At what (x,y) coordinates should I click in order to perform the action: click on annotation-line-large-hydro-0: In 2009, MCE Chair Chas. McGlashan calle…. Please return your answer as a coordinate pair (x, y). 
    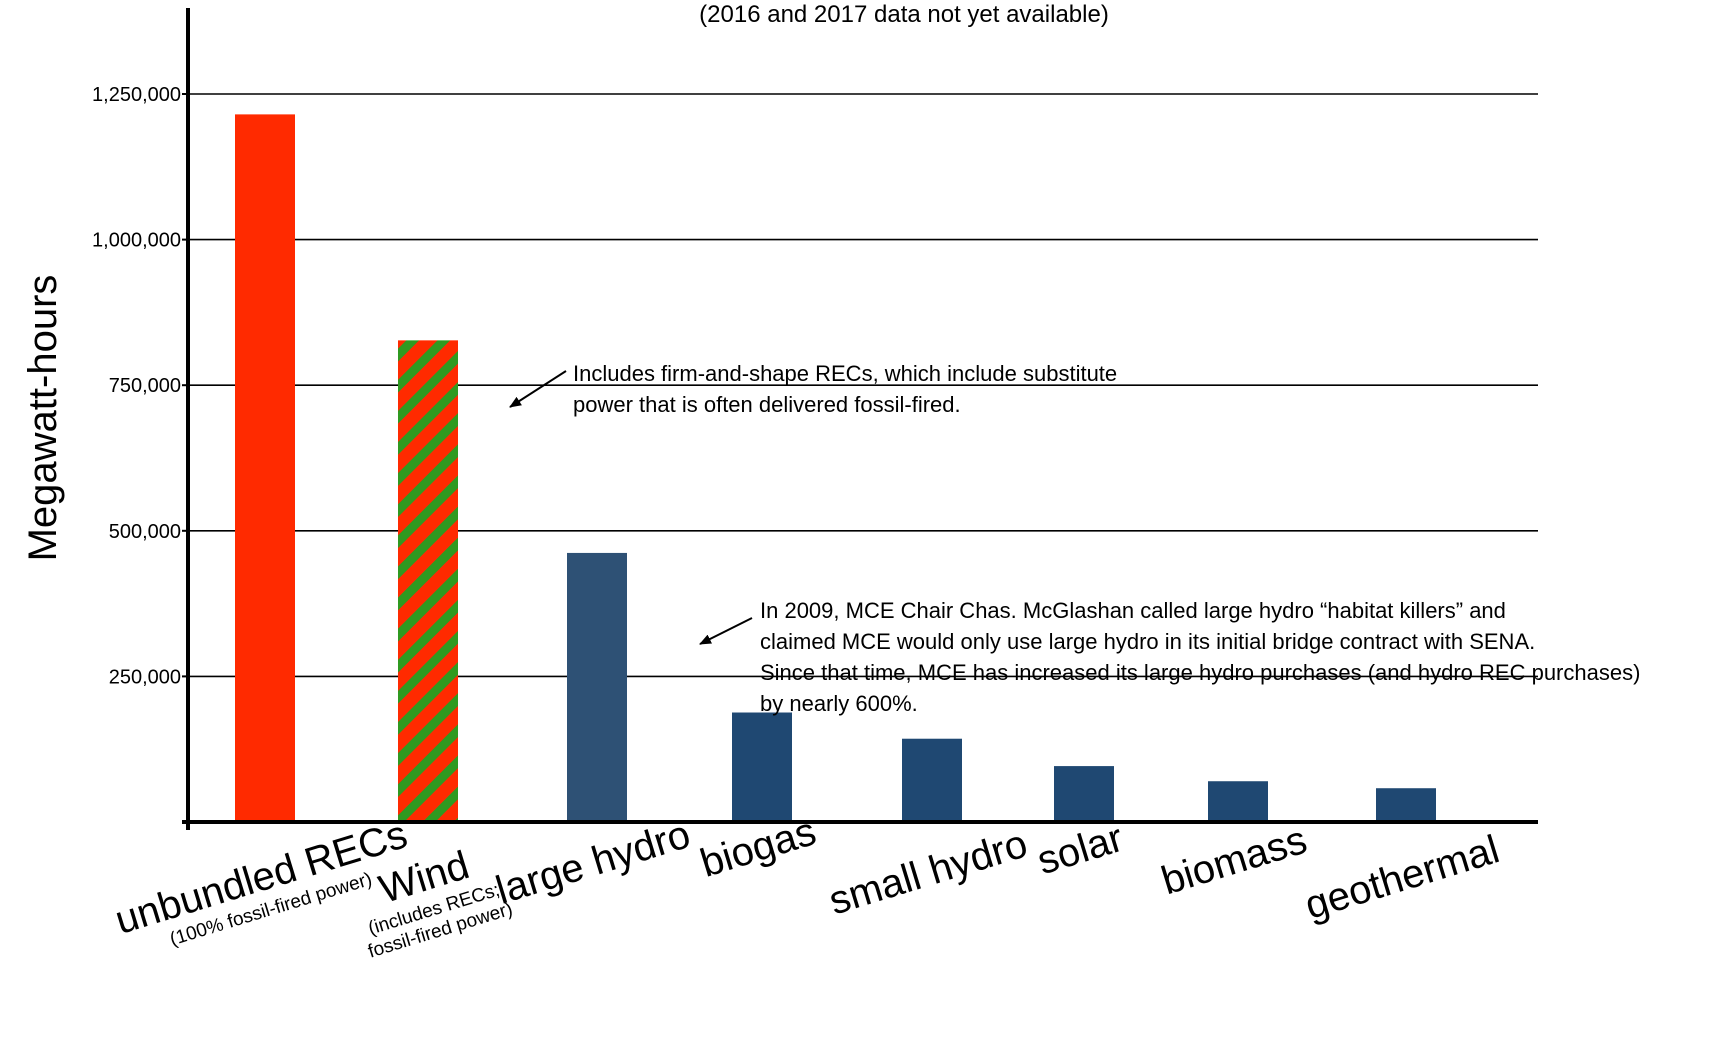
    Looking at the image, I should click on (1133, 610).